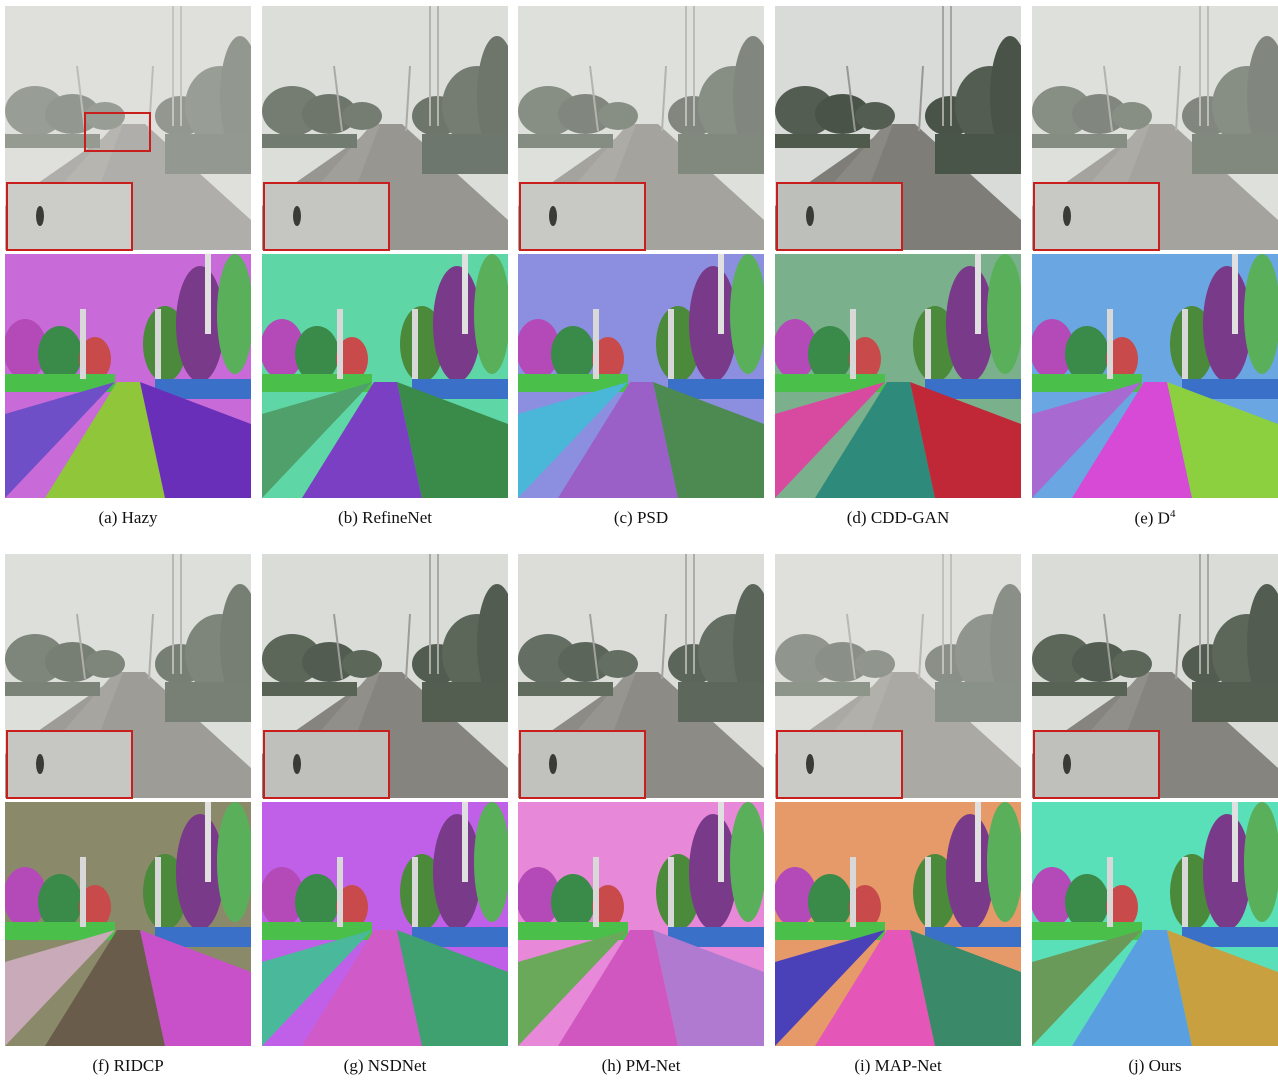 This screenshot has width=1278, height=1085. What do you see at coordinates (385, 1065) in the screenshot?
I see `panel-caption: (g) NSDNet` at bounding box center [385, 1065].